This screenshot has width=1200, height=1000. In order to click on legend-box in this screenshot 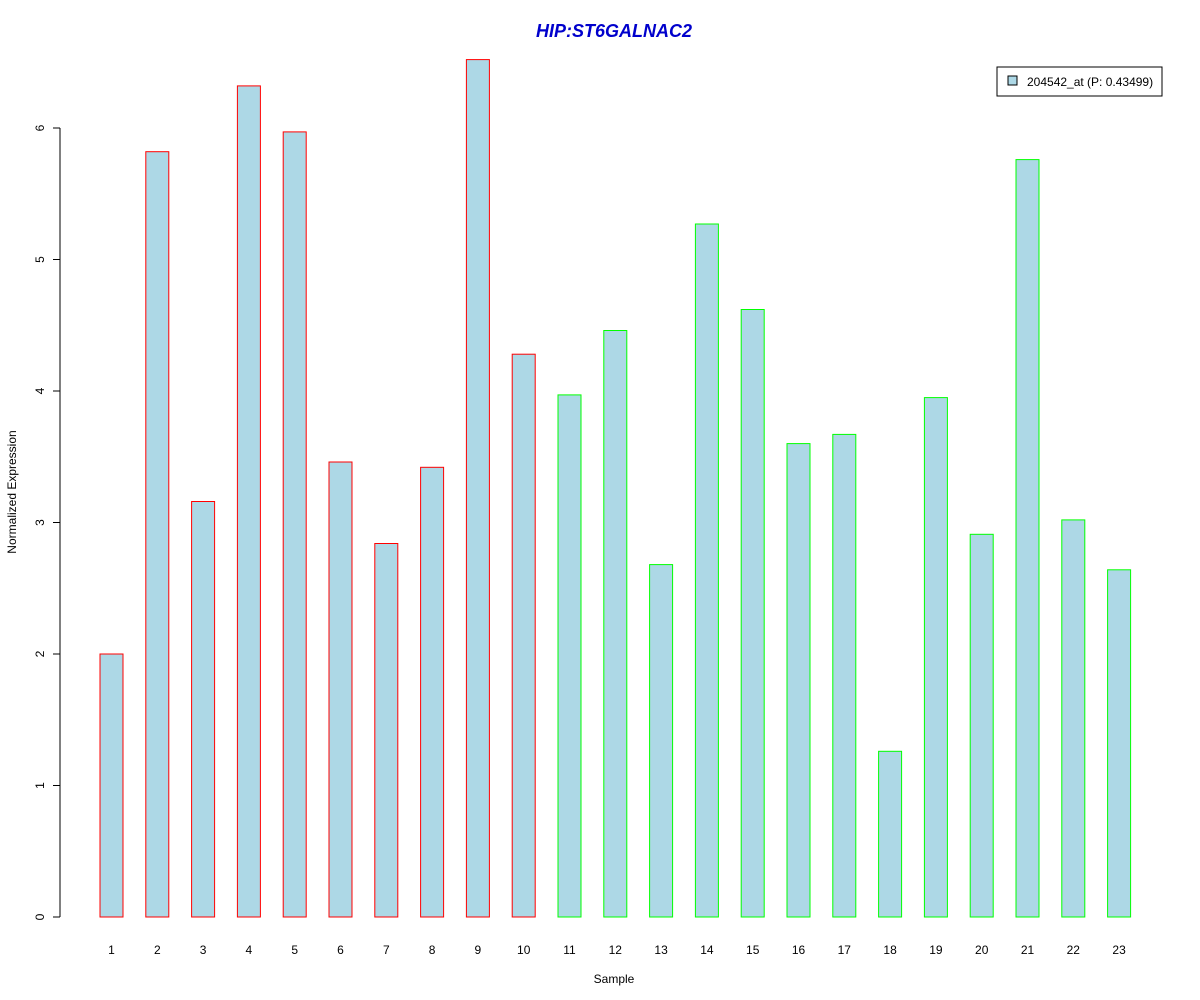, I will do `click(1079, 81)`.